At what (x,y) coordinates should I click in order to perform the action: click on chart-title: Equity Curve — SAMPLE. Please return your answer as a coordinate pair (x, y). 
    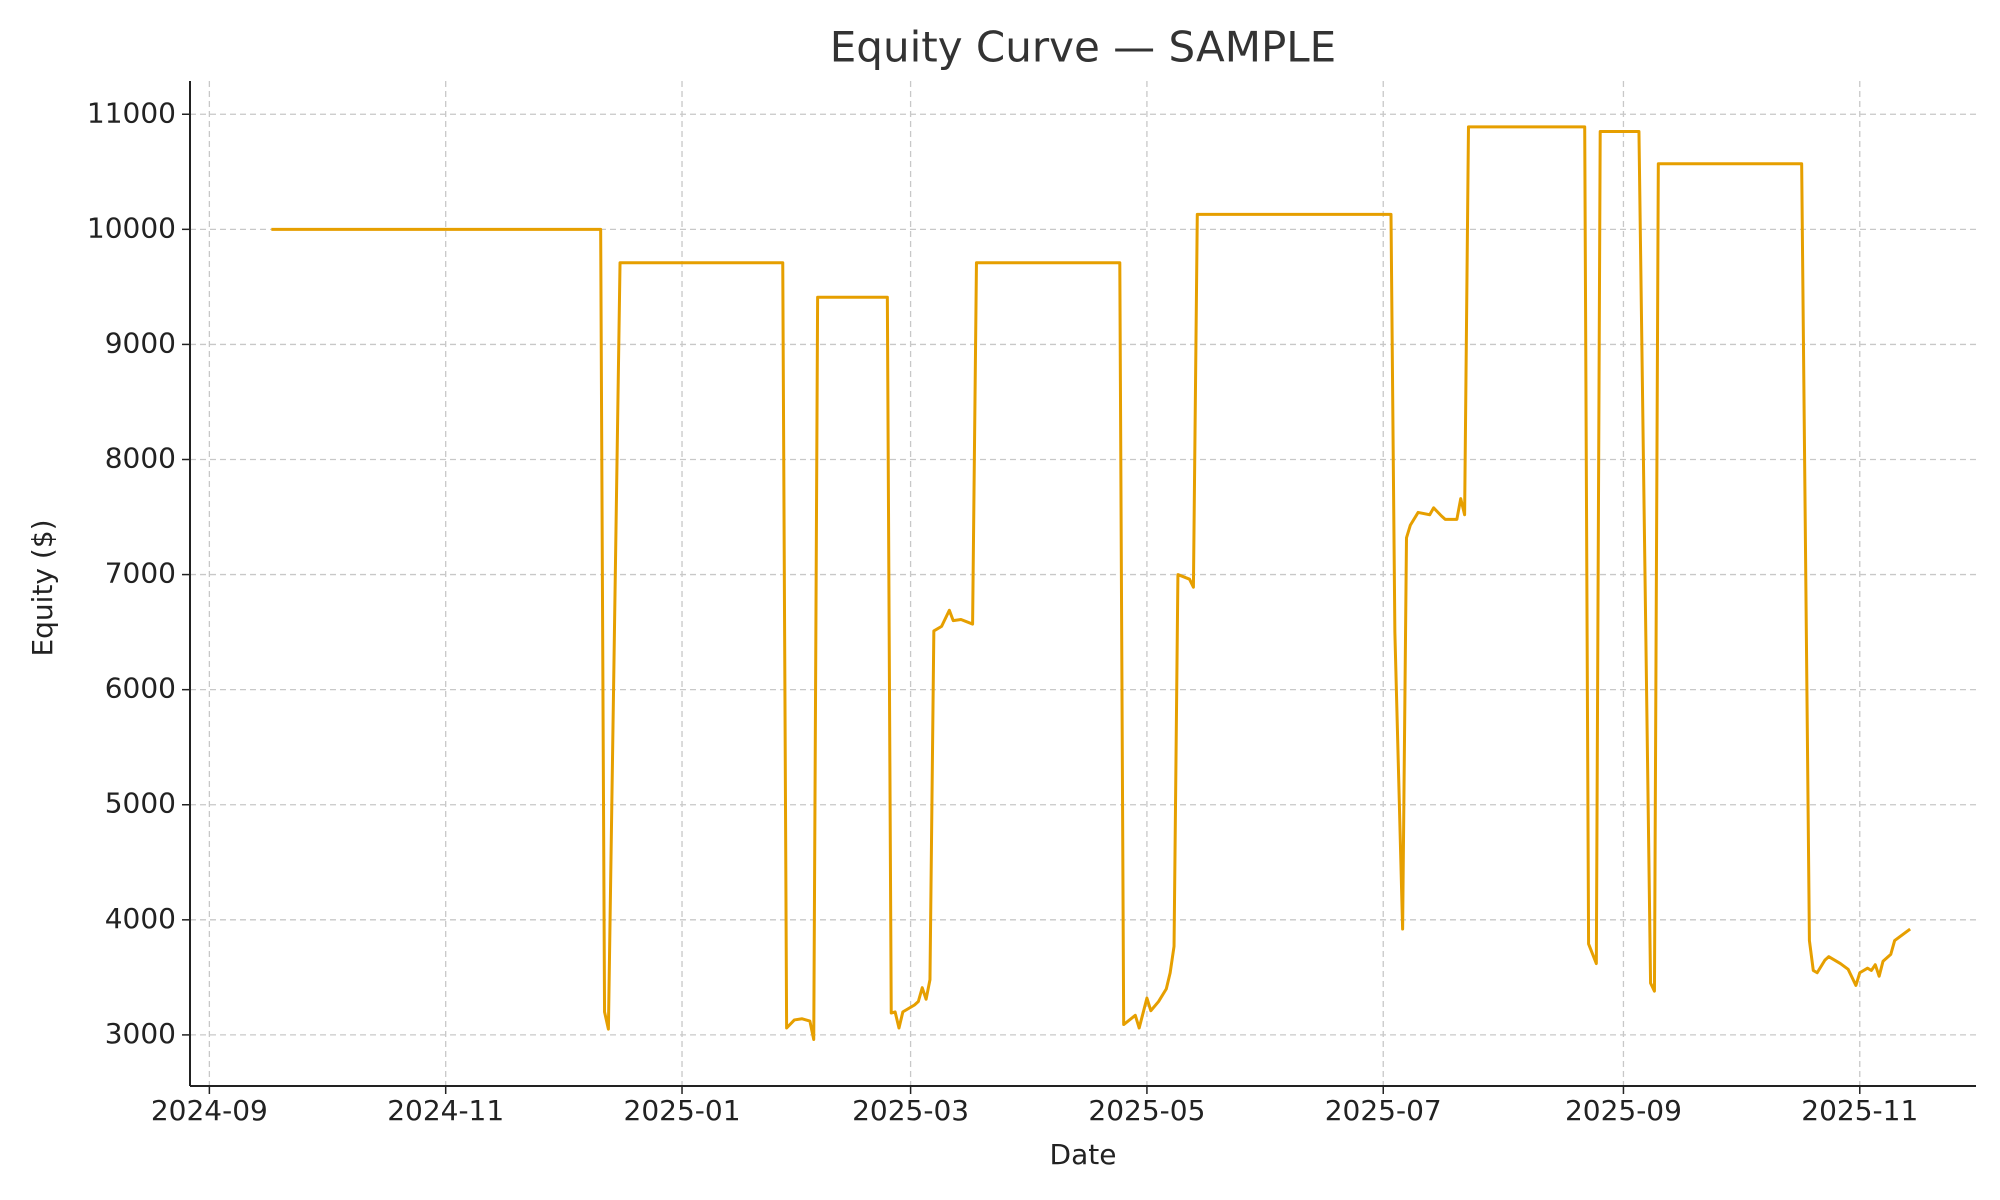
    Looking at the image, I should click on (1083, 47).